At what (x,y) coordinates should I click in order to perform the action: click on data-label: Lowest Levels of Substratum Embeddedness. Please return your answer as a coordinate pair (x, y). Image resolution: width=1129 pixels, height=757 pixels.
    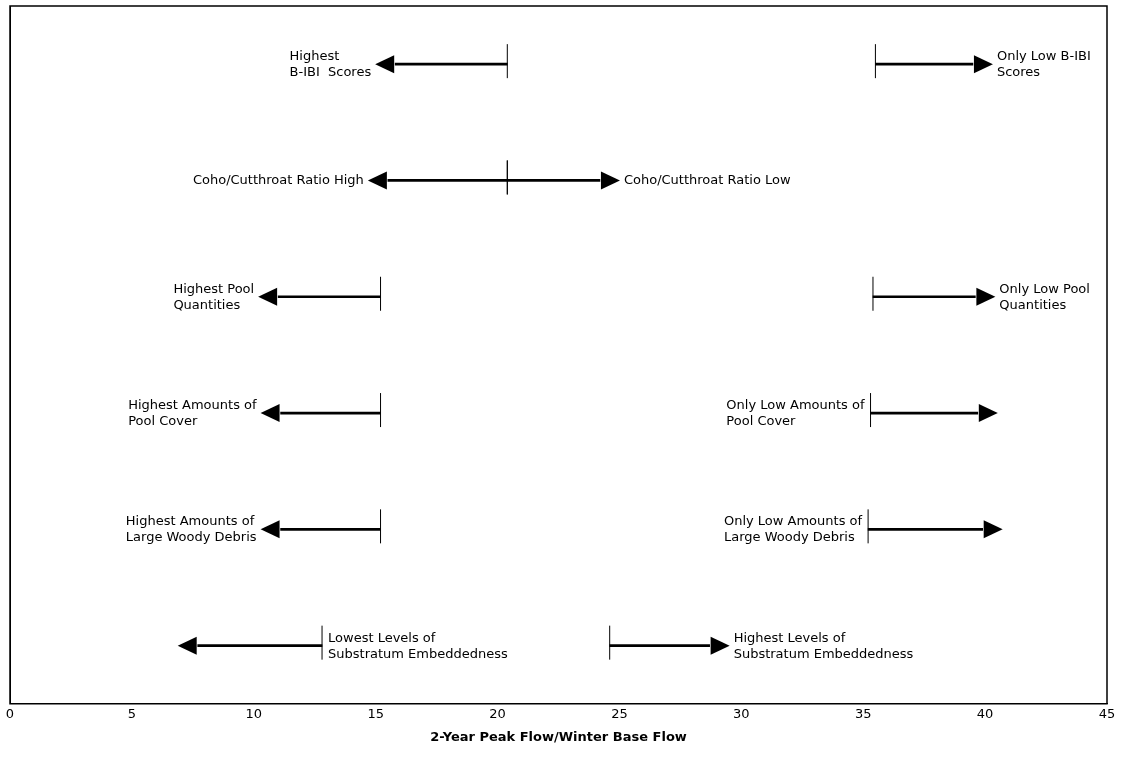
    Looking at the image, I should click on (418, 645).